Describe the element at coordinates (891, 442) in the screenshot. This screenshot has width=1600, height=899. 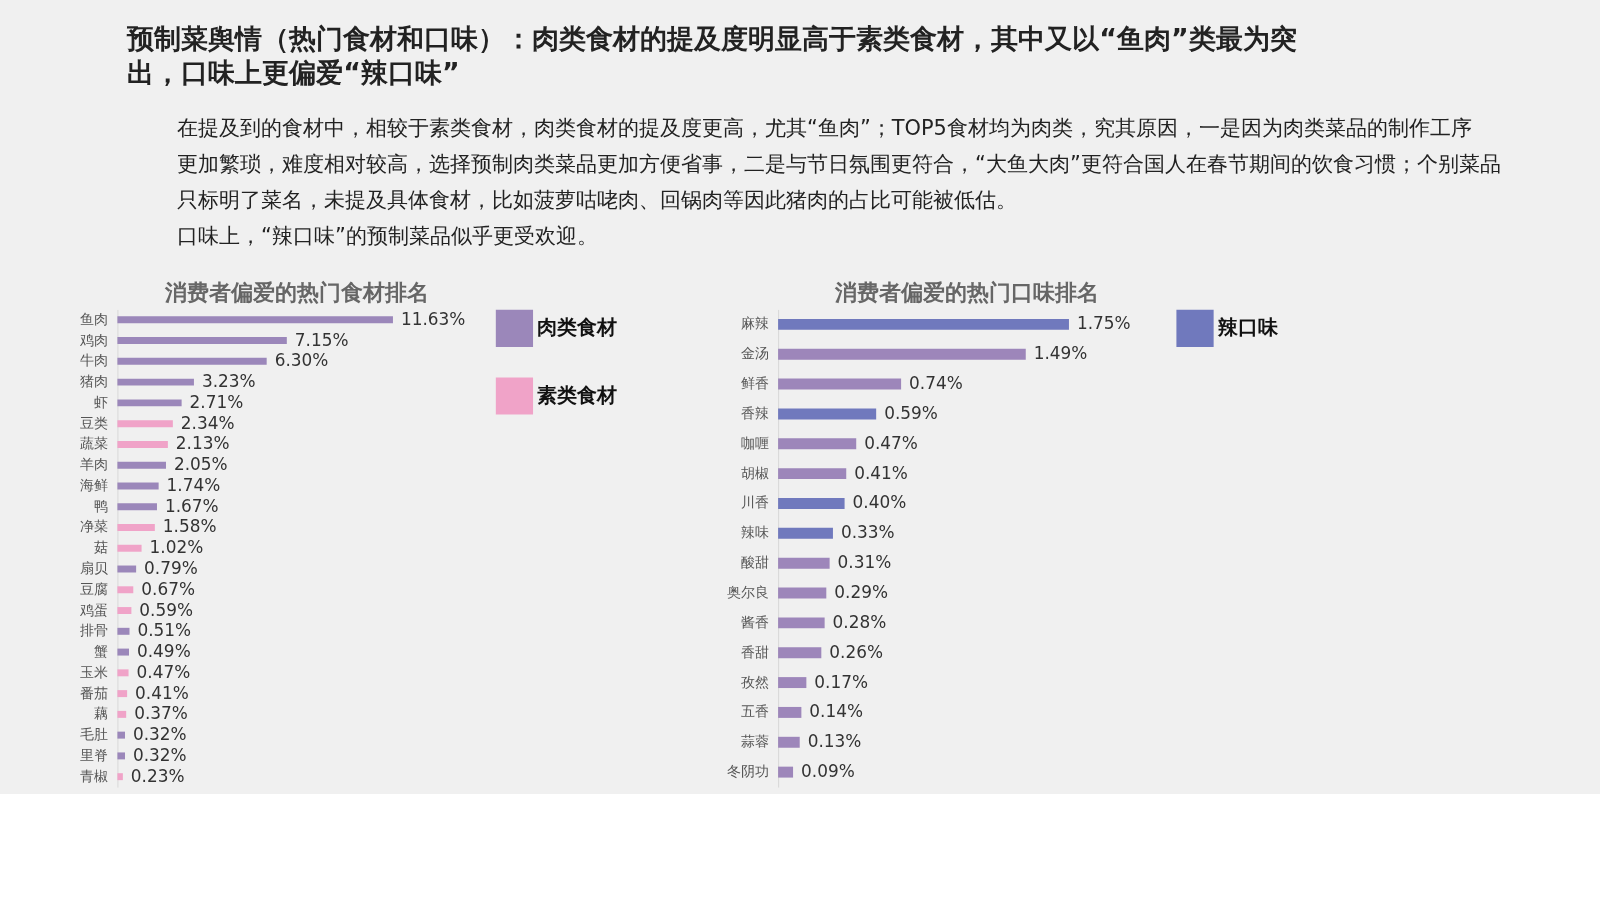
I see `data-label: 0.47%` at that location.